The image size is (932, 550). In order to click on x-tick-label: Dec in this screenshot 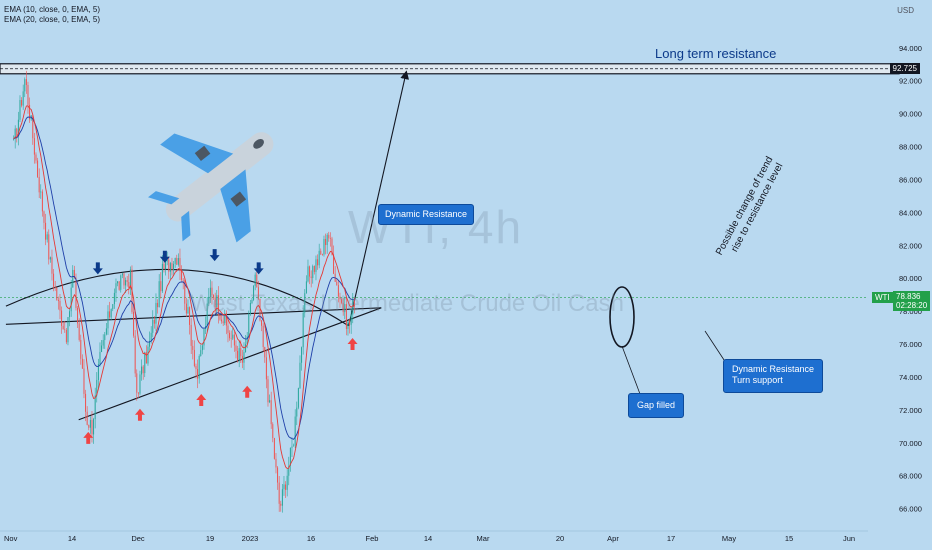, I will do `click(138, 538)`.